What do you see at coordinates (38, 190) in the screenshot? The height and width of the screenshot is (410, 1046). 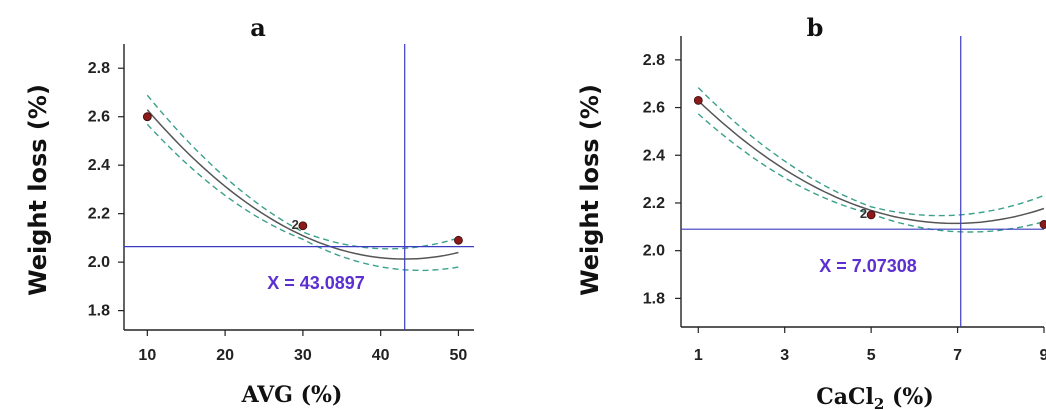 I see `panel-a-y-axis-label: Weight loss (%)` at bounding box center [38, 190].